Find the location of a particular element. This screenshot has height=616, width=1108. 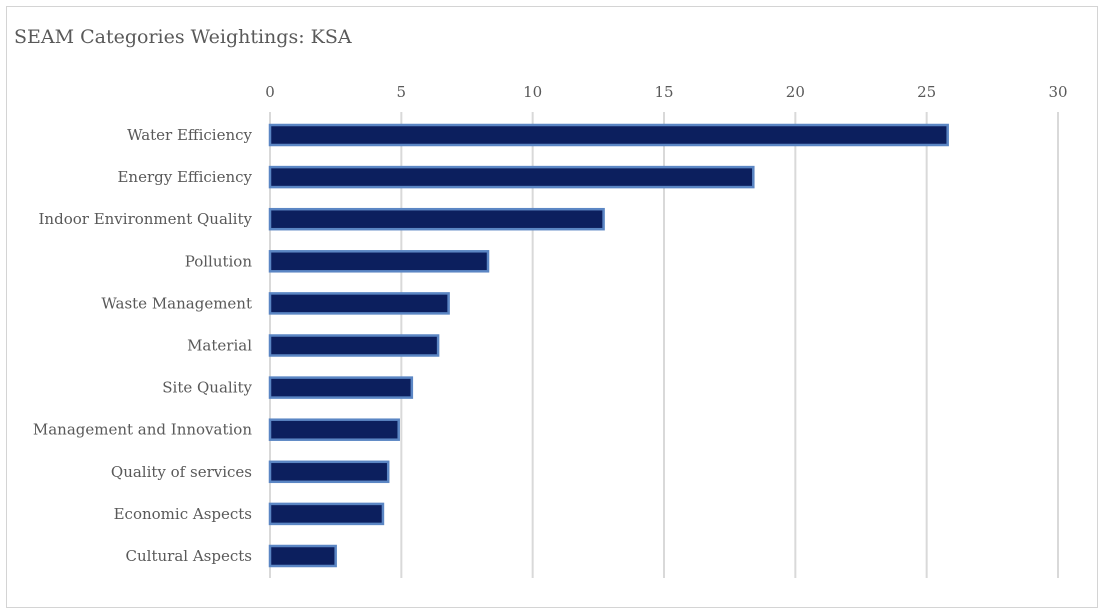

category-label: Material is located at coordinates (219, 346).